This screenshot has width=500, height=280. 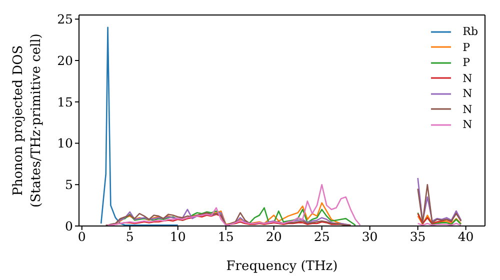 I want to click on x-tick-label: 30, so click(x=370, y=236).